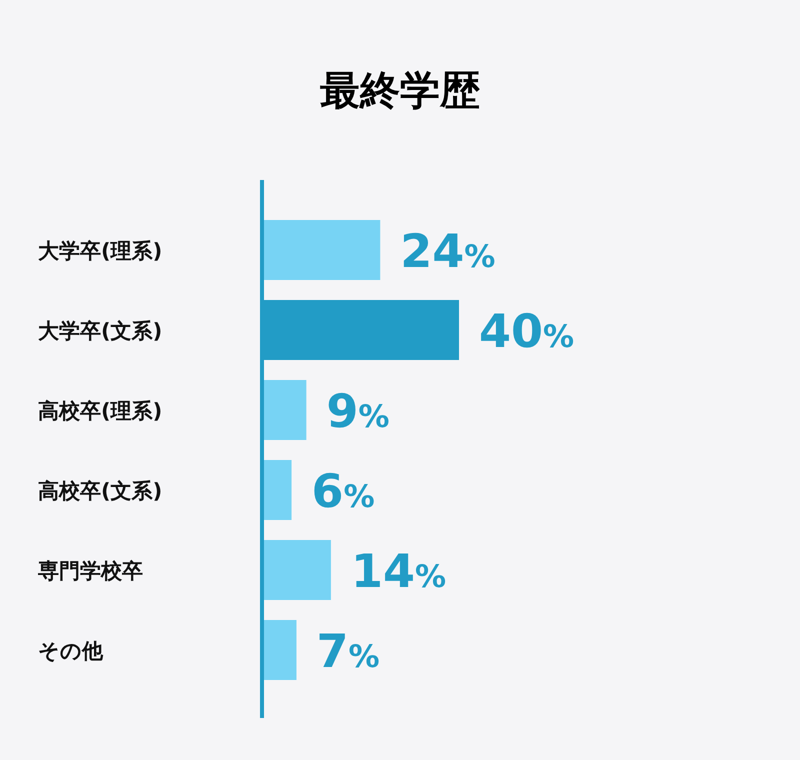 This screenshot has width=800, height=760. Describe the element at coordinates (358, 411) in the screenshot. I see `data-label: 9%` at that location.